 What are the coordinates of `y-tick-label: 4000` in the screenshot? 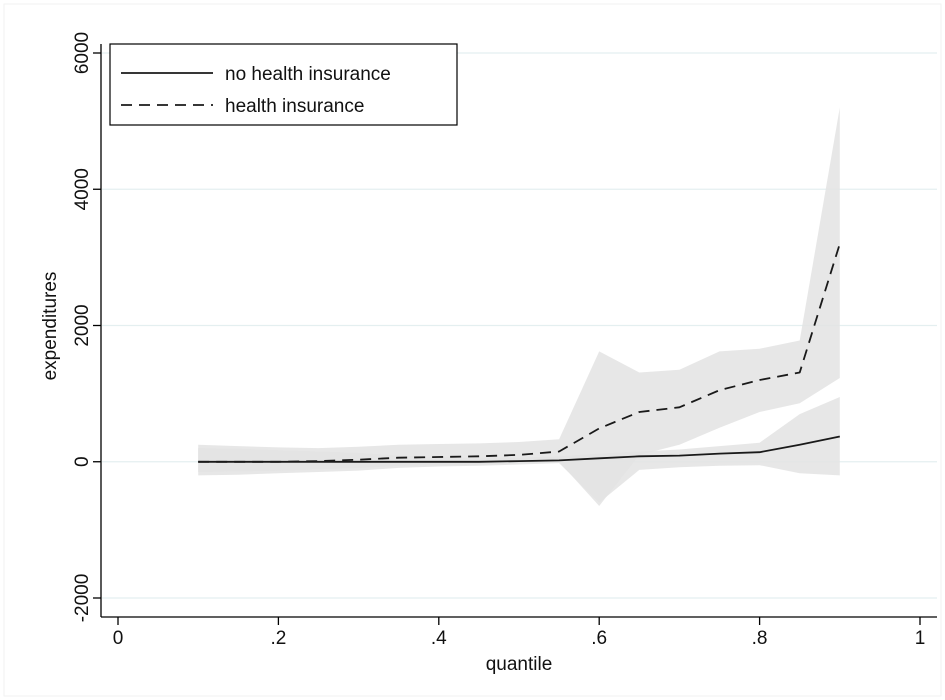 It's located at (82, 189).